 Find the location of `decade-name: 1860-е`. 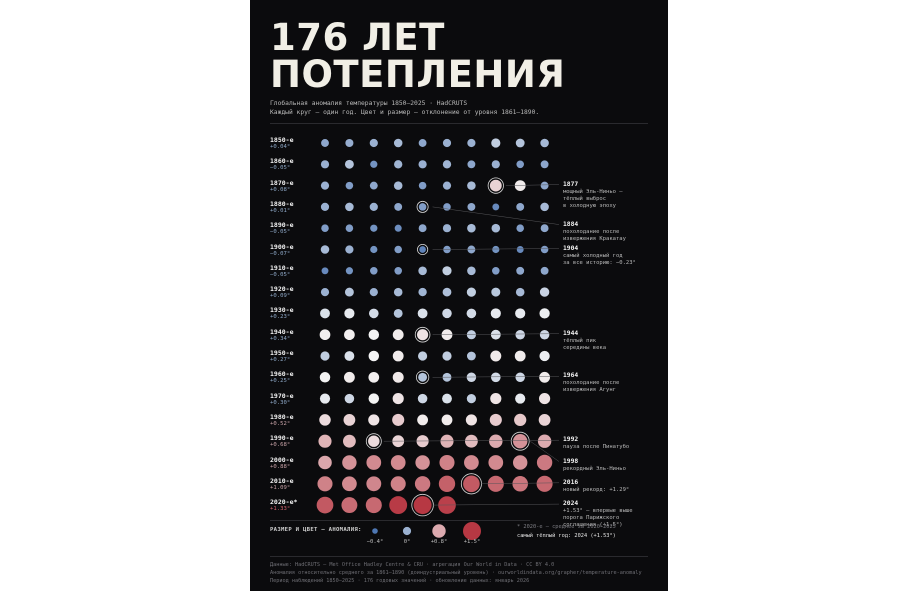

decade-name: 1860-е is located at coordinates (282, 161).